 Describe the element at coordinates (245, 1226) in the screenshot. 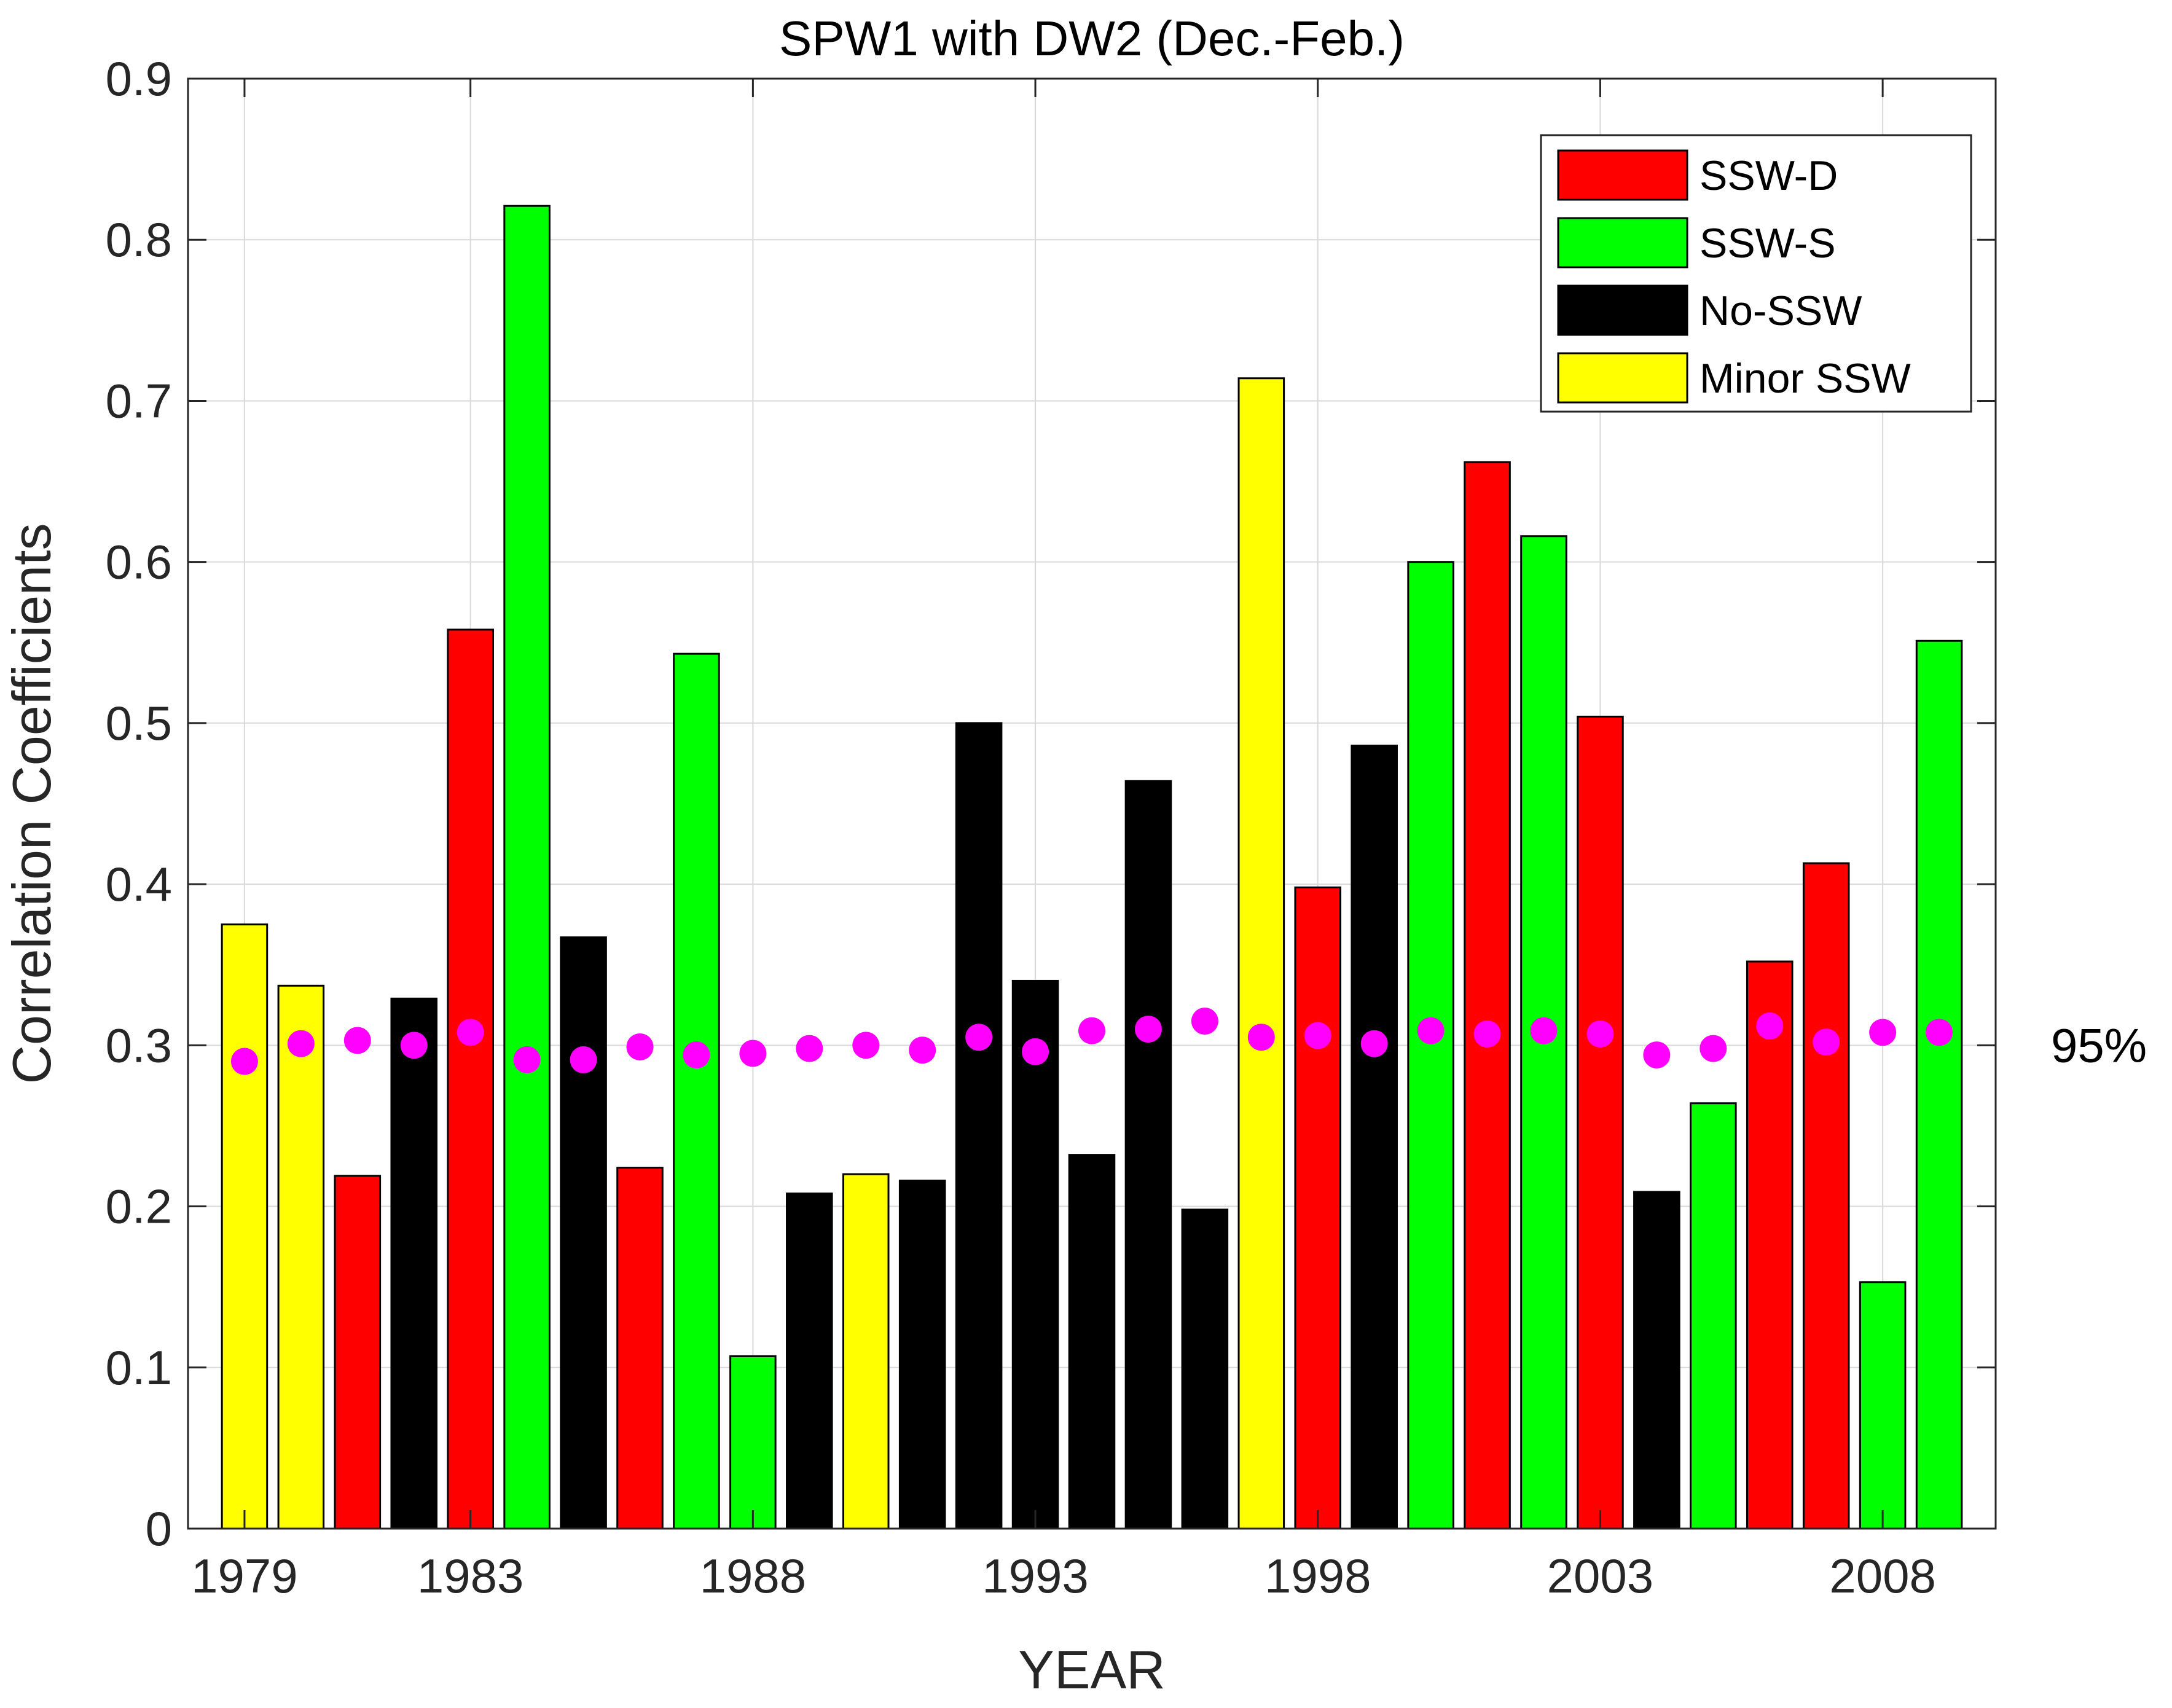

I see `bar-1979` at that location.